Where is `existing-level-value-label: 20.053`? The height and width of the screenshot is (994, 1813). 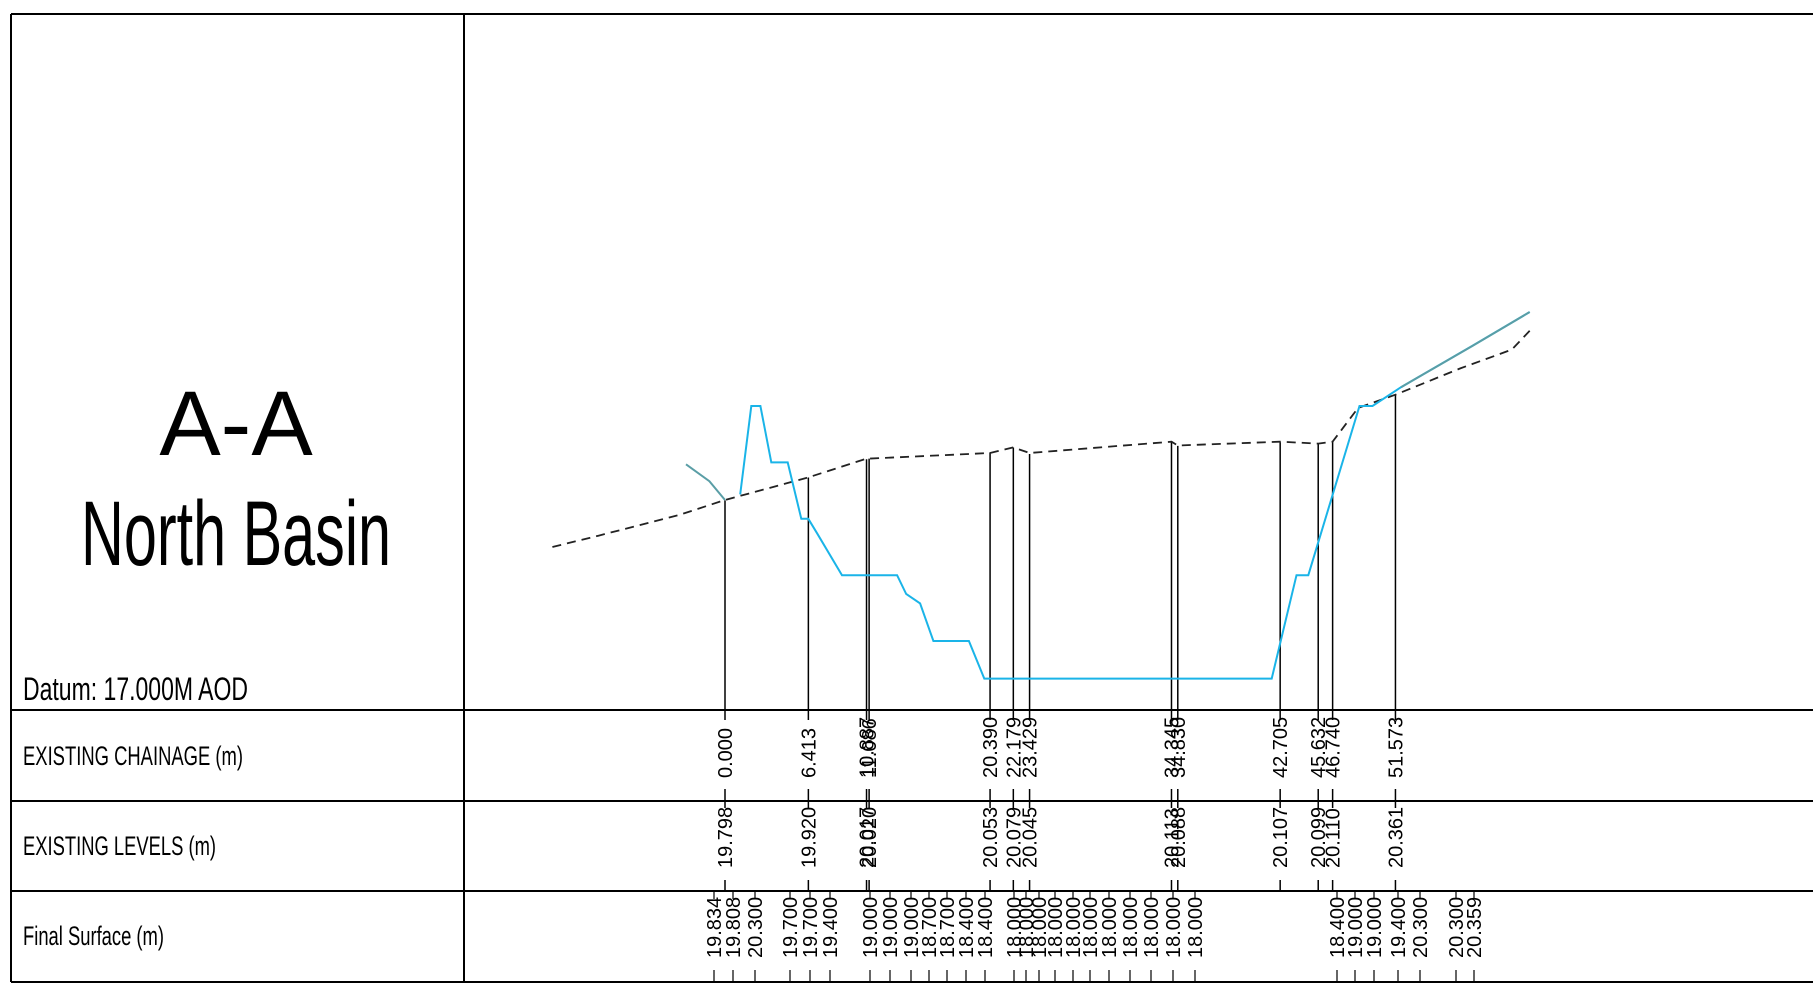 existing-level-value-label: 20.053 is located at coordinates (991, 837).